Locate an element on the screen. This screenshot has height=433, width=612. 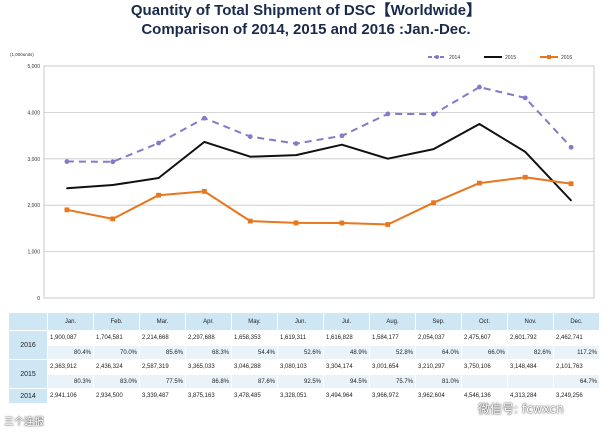
table-cell-quantity: 4,546,136 is located at coordinates (484, 396).